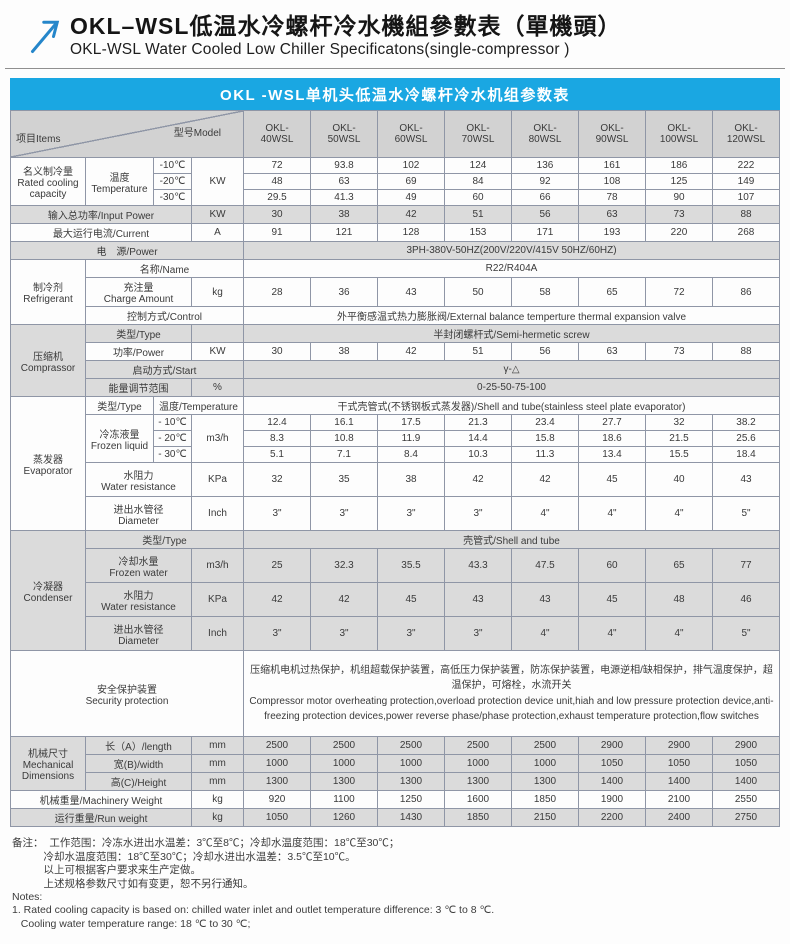 Image resolution: width=790 pixels, height=944 pixels. Describe the element at coordinates (277, 455) in the screenshot. I see `spec-value-cell: 5.1` at that location.